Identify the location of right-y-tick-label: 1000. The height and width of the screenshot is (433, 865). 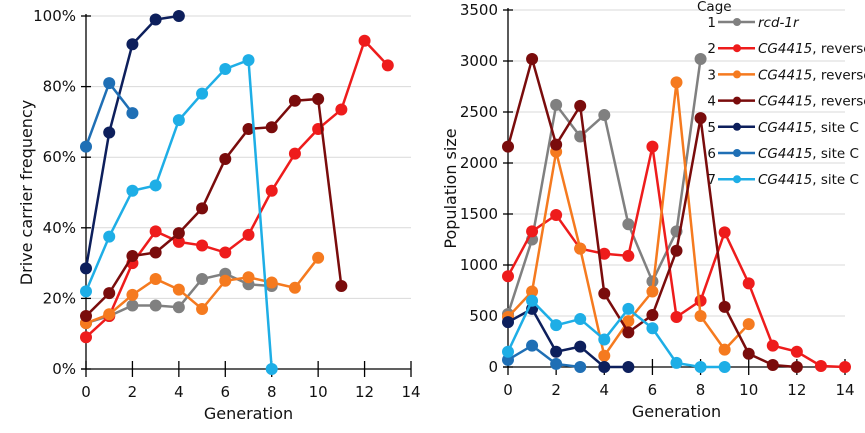
(479, 265).